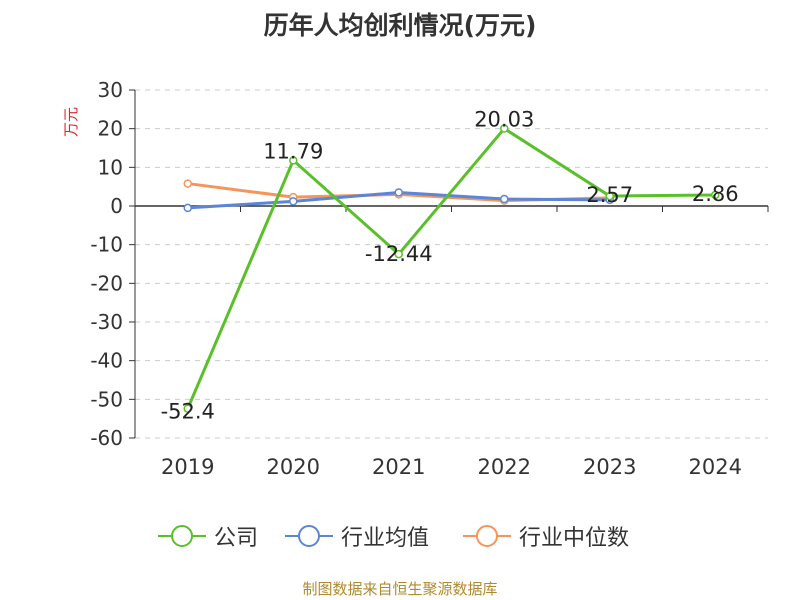  What do you see at coordinates (106, 322) in the screenshot?
I see `y-tick-label: -30` at bounding box center [106, 322].